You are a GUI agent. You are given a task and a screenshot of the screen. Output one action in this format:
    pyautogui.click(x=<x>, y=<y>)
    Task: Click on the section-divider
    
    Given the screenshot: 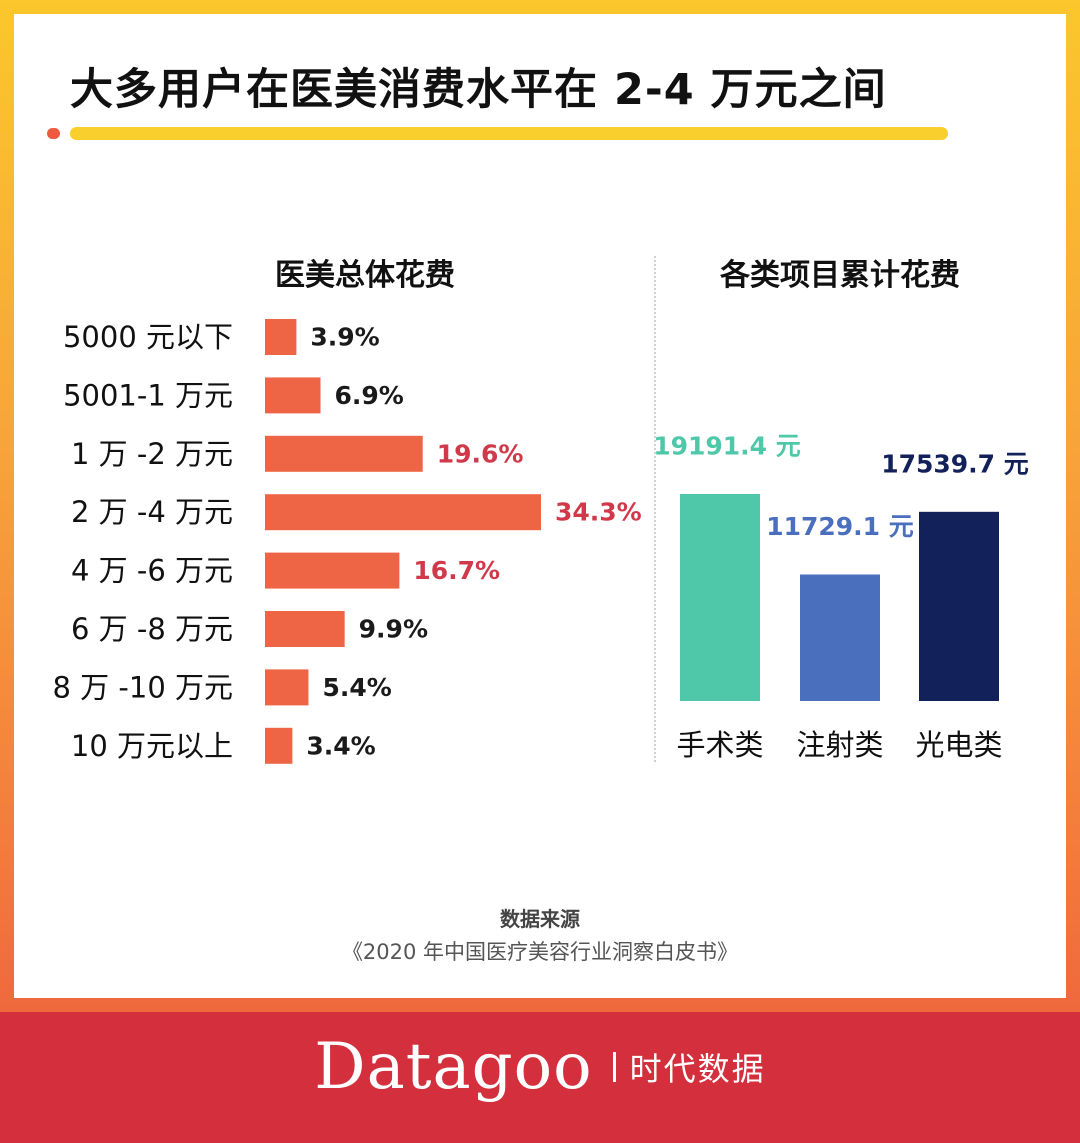 What is the action you would take?
    pyautogui.click(x=655, y=509)
    